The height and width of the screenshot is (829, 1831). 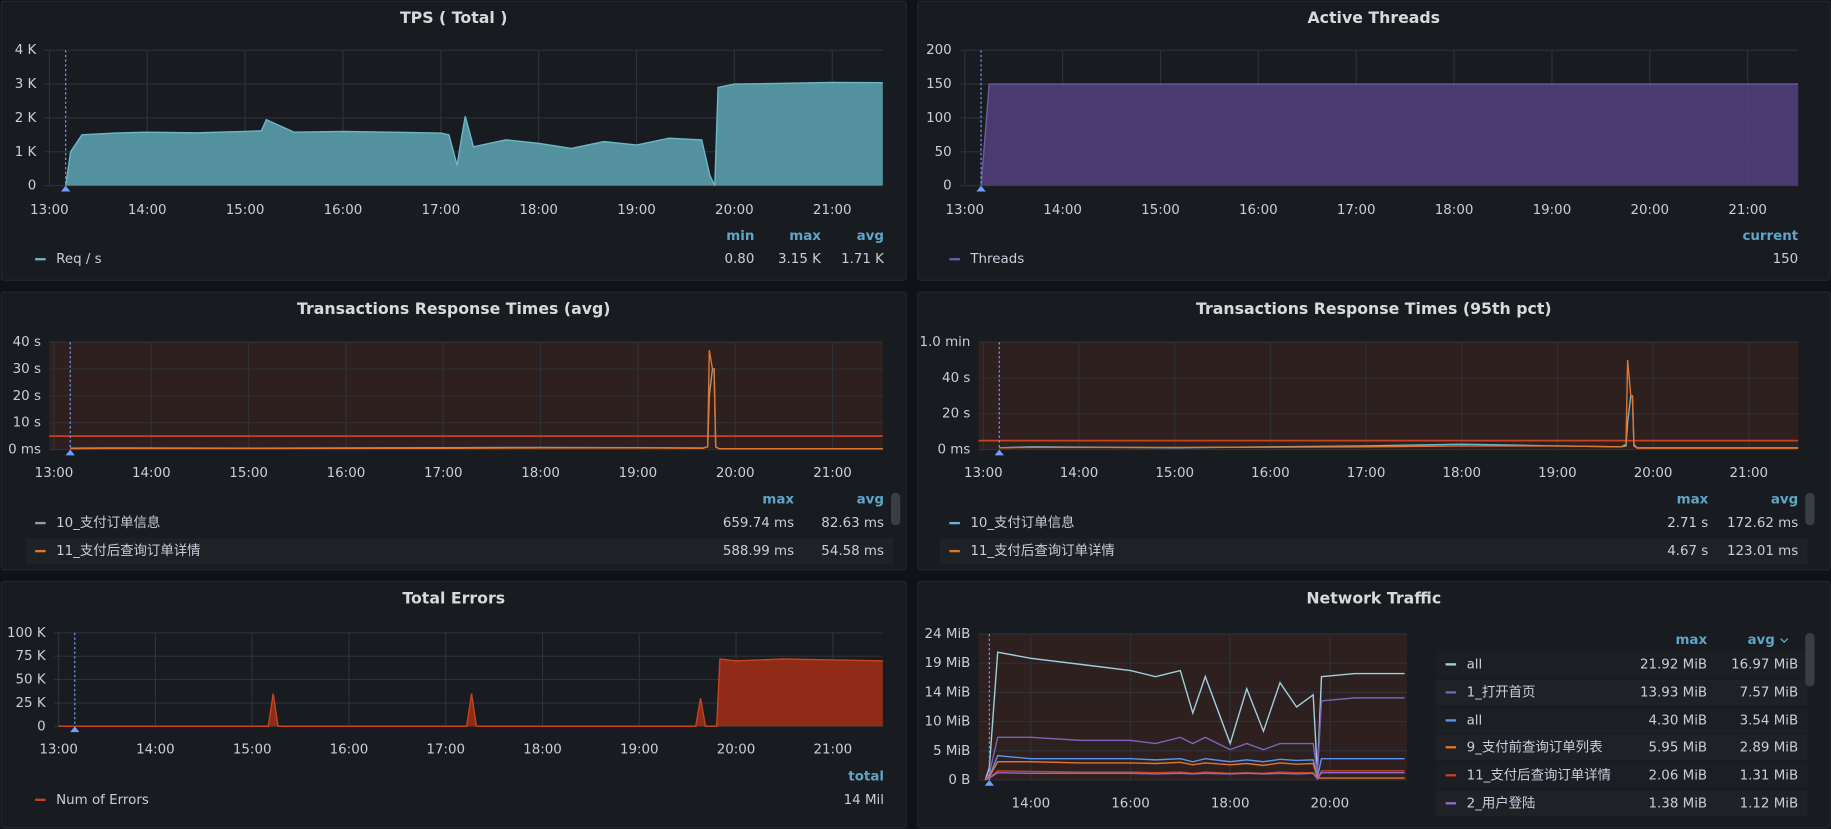 What do you see at coordinates (956, 414) in the screenshot?
I see `y-tick-label: 20 s` at bounding box center [956, 414].